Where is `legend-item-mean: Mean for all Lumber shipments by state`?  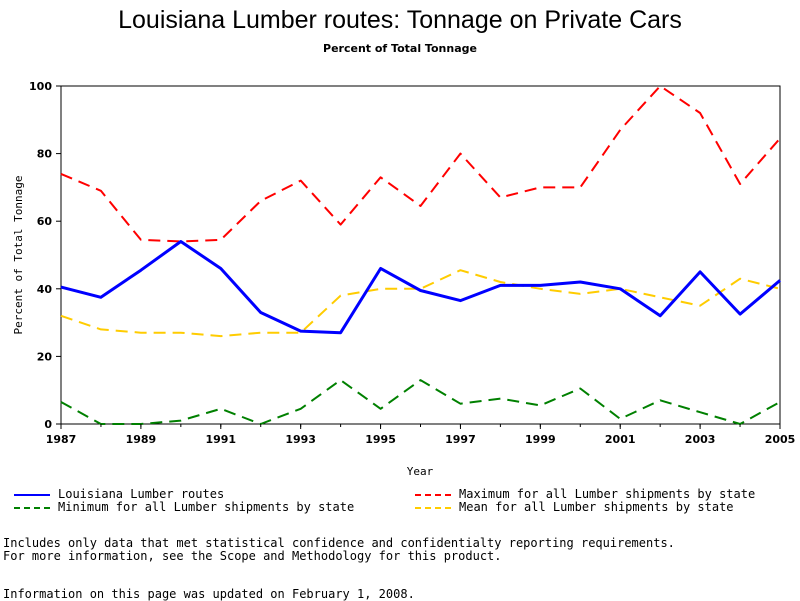 legend-item-mean: Mean for all Lumber shipments by state is located at coordinates (574, 507).